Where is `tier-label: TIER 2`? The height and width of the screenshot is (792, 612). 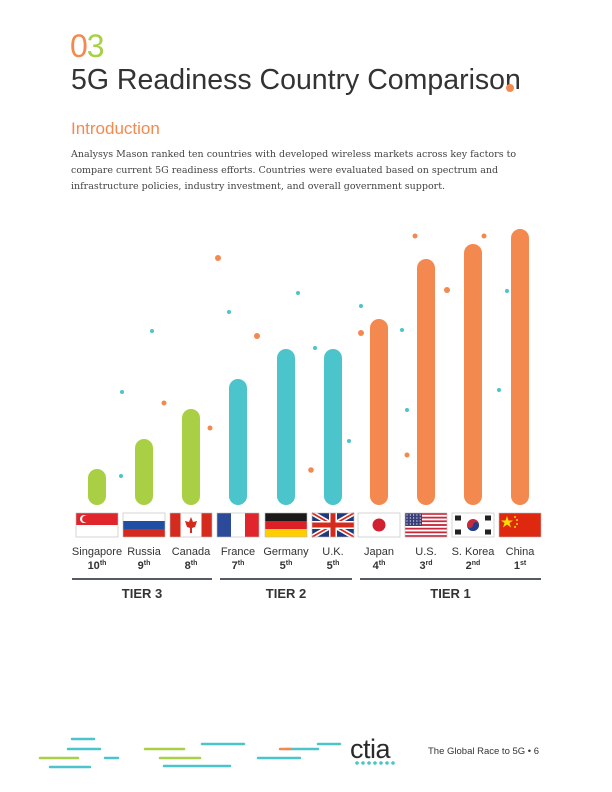 tier-label: TIER 2 is located at coordinates (286, 593).